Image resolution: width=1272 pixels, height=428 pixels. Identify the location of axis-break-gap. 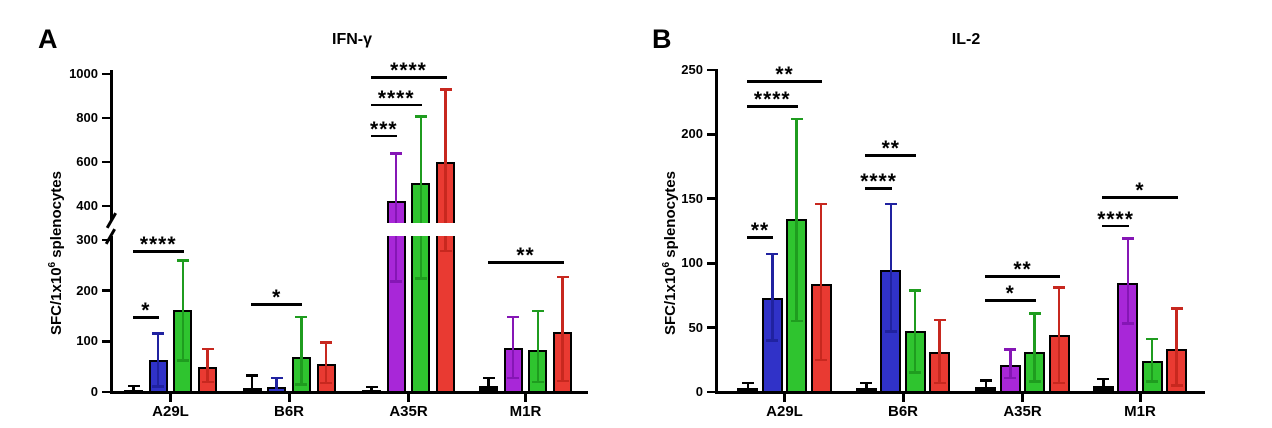
(352, 229).